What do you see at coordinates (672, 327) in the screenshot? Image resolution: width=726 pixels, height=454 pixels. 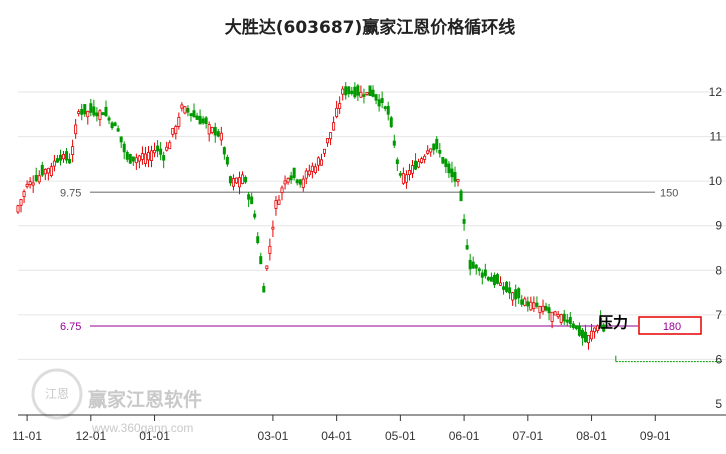 I see `cycle-right-label: 180` at bounding box center [672, 327].